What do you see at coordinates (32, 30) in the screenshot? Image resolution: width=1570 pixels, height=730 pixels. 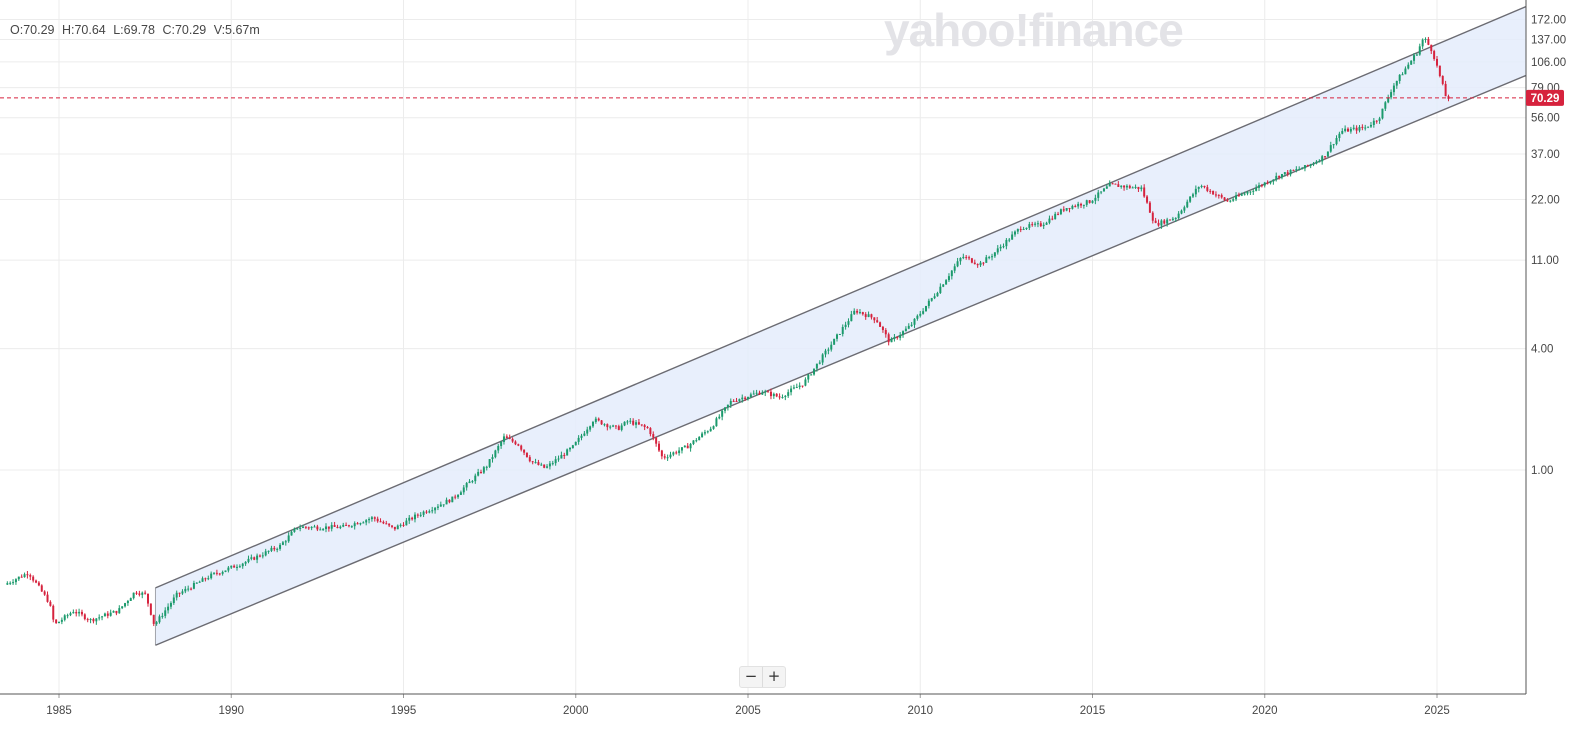 I see `open-value: O:70.29` at bounding box center [32, 30].